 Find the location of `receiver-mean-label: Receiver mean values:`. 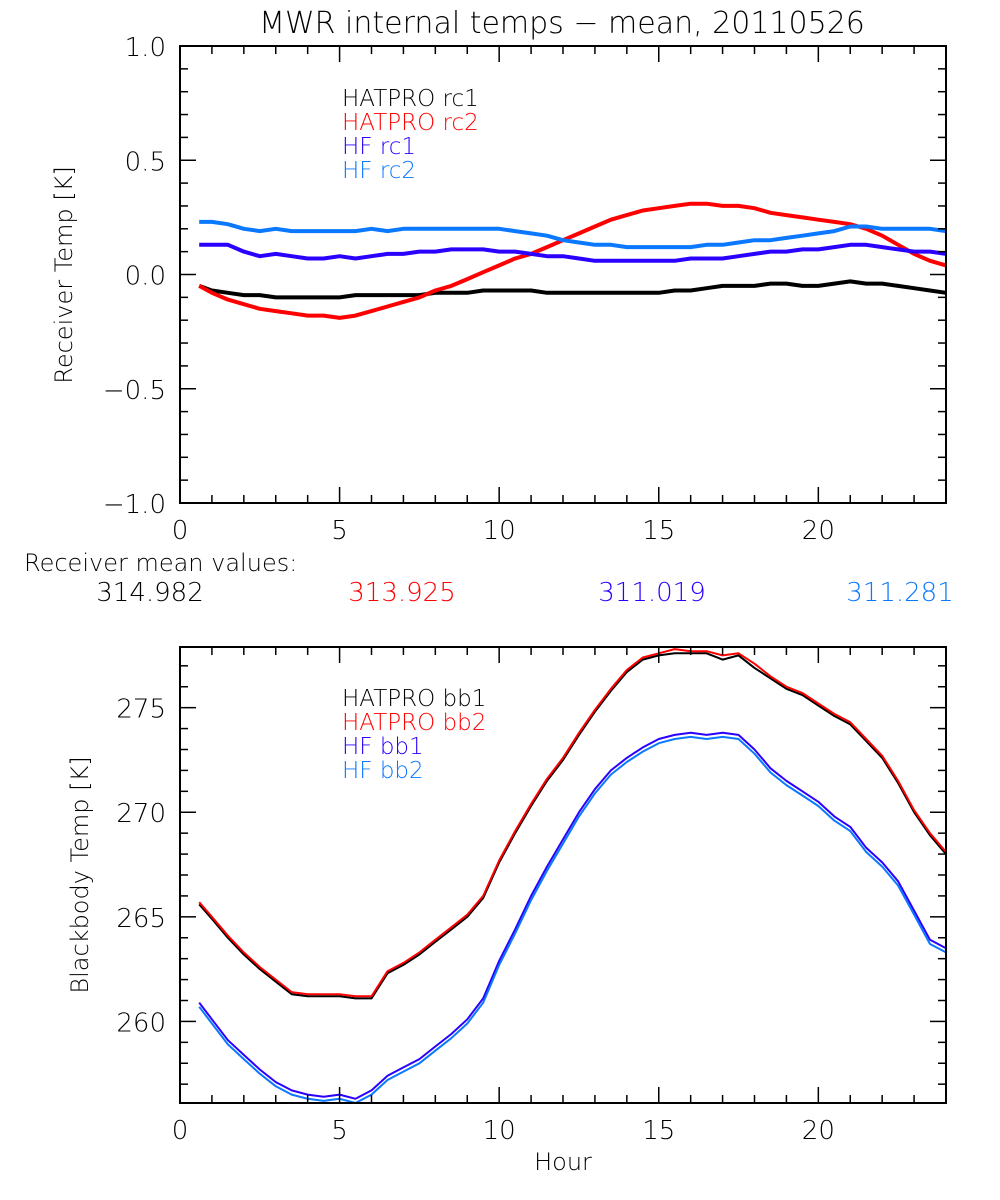

receiver-mean-label: Receiver mean values: is located at coordinates (160, 563).